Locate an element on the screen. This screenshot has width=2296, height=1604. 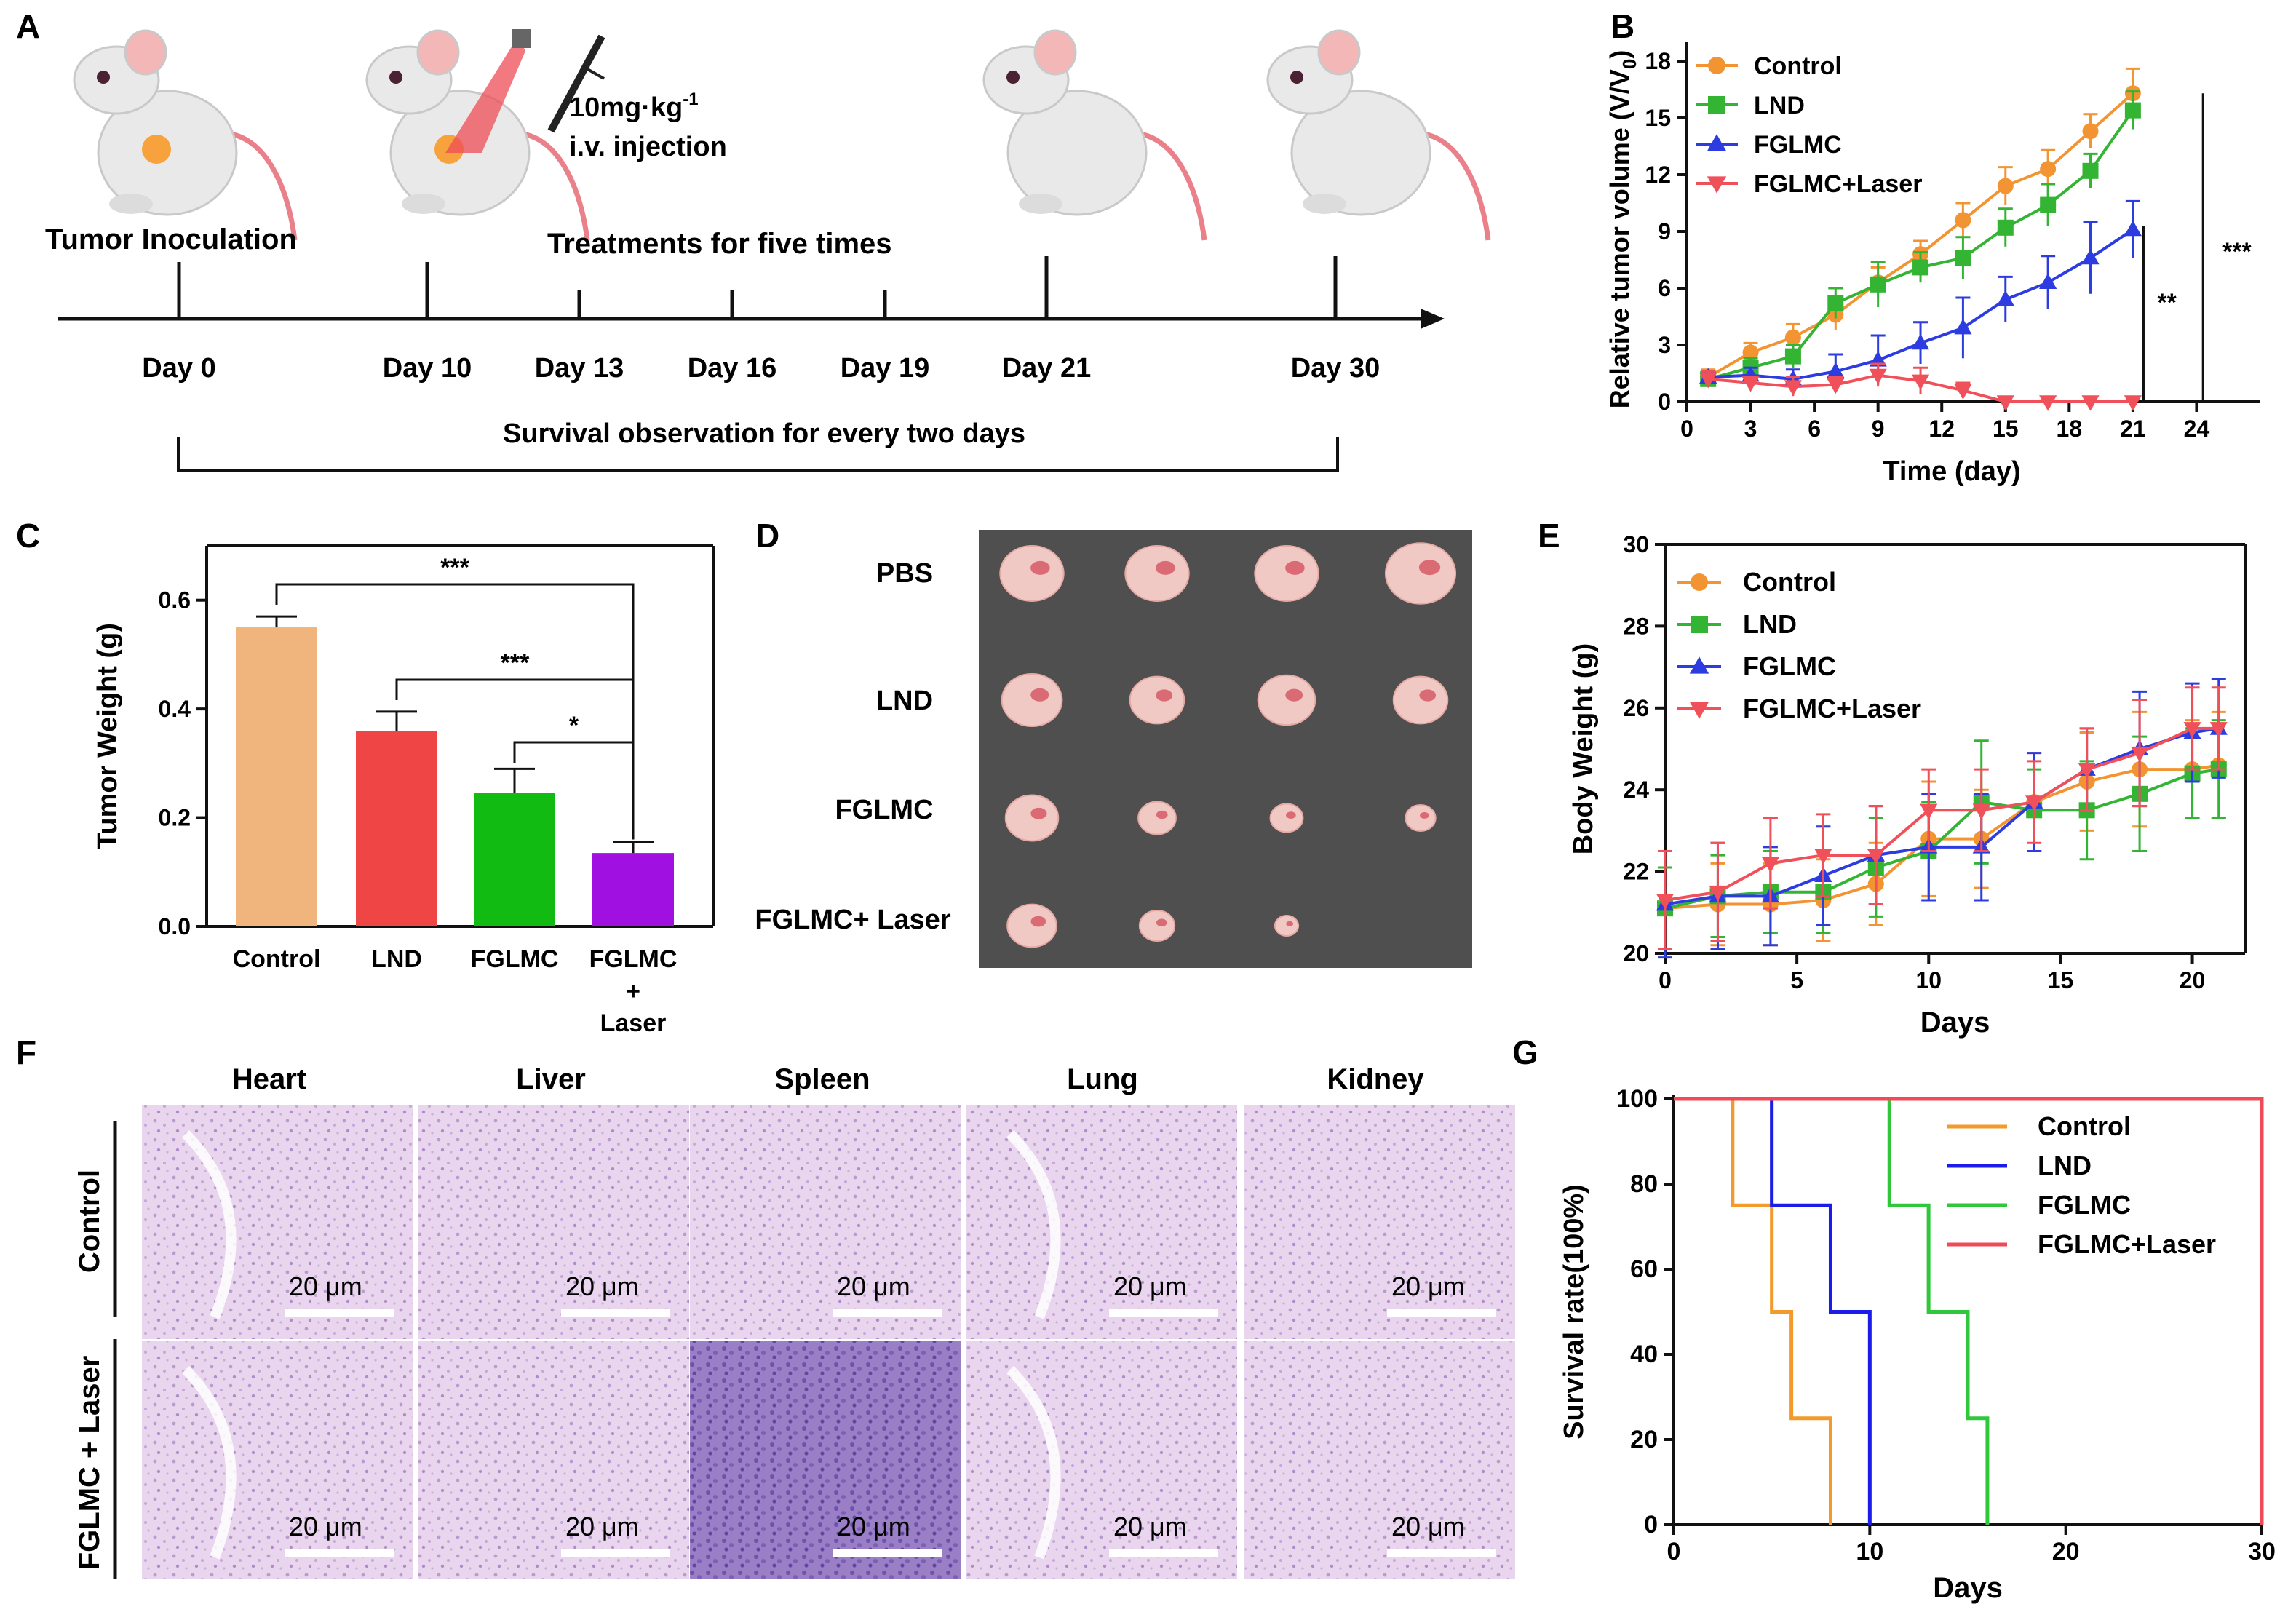
category-label: Control is located at coordinates (277, 959).